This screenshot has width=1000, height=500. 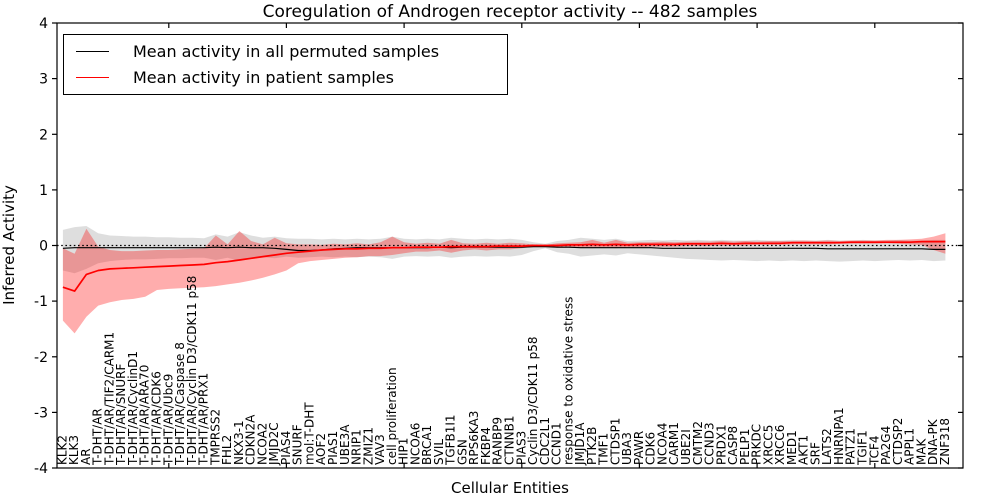 I want to click on legend-item-patient: Mean activity in patient samples, so click(x=291, y=77).